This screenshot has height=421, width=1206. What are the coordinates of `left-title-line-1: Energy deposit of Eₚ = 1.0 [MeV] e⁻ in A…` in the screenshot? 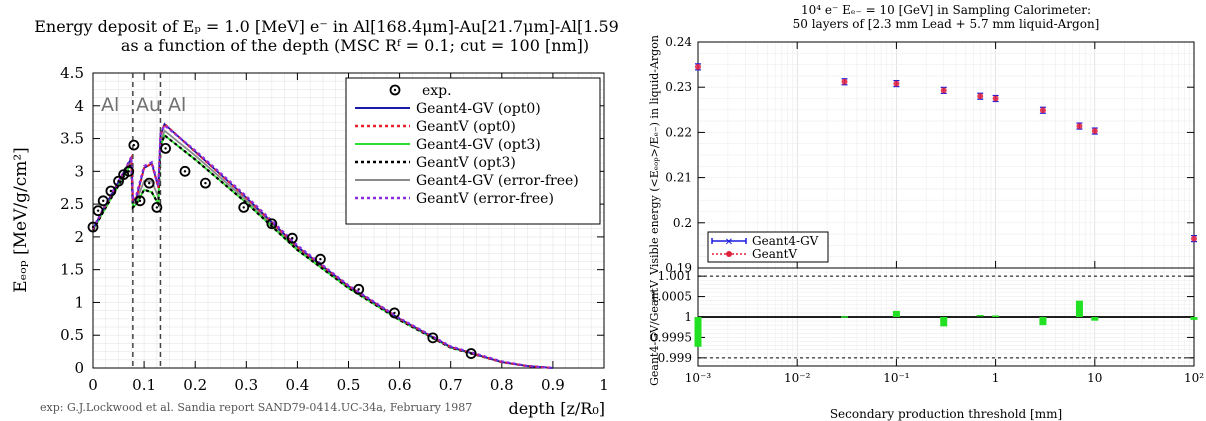 It's located at (327, 26).